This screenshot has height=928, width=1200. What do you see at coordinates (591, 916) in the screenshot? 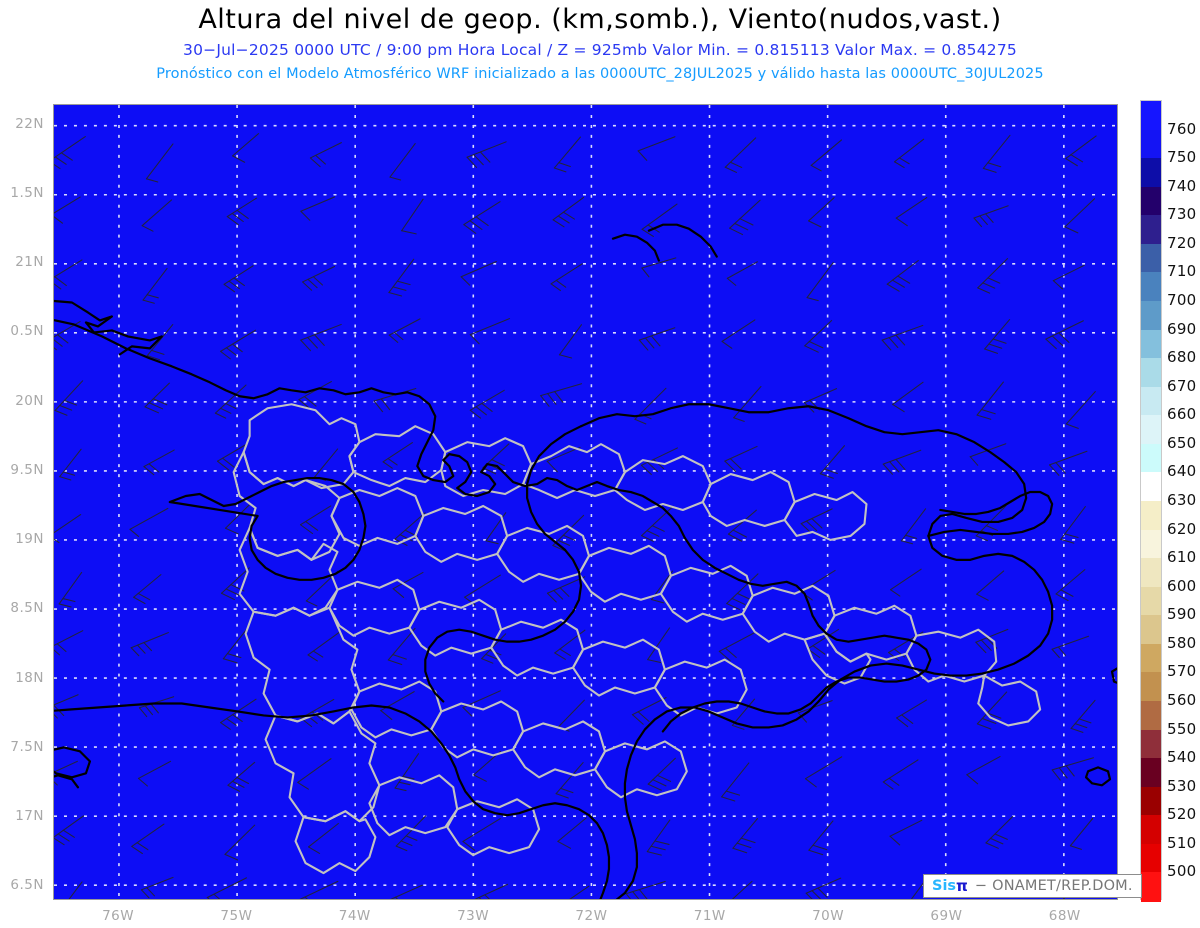
I see `x-tick-label: 72W` at bounding box center [591, 916].